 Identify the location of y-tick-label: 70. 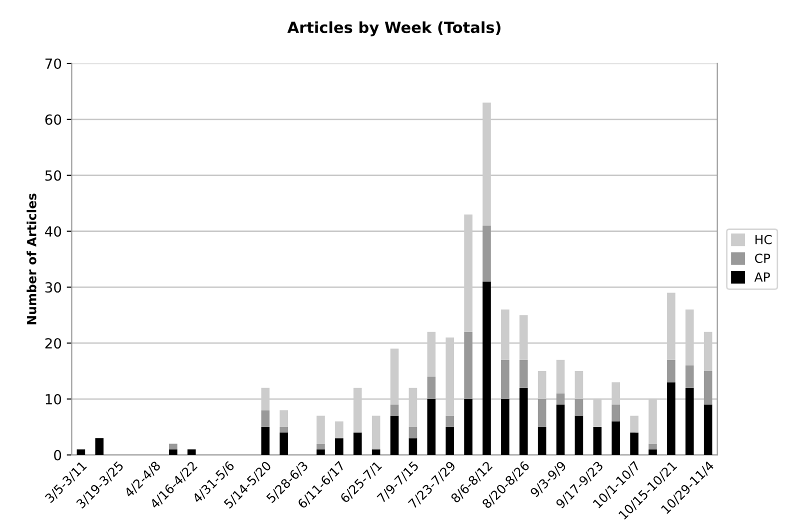
(53, 63).